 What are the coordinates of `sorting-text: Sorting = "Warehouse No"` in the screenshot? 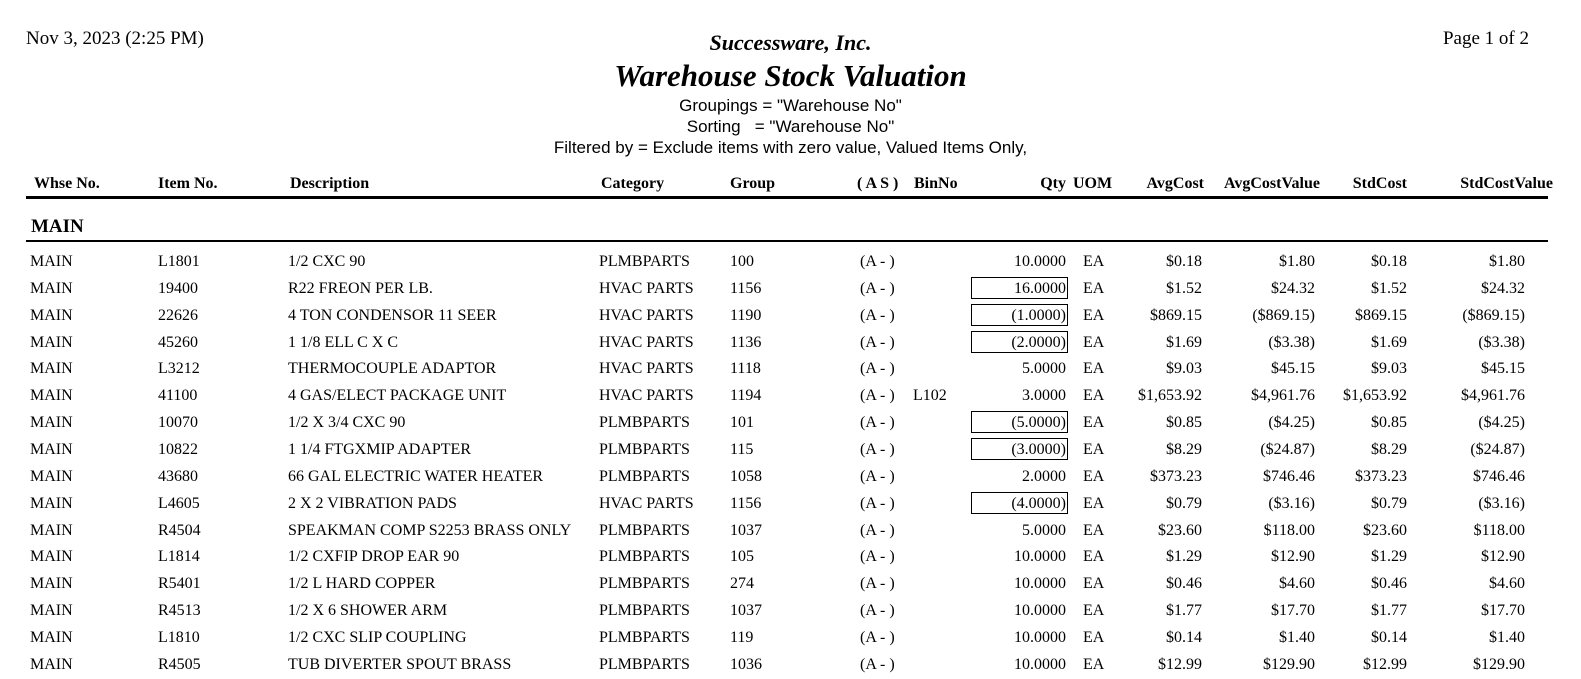 It's located at (790, 126).